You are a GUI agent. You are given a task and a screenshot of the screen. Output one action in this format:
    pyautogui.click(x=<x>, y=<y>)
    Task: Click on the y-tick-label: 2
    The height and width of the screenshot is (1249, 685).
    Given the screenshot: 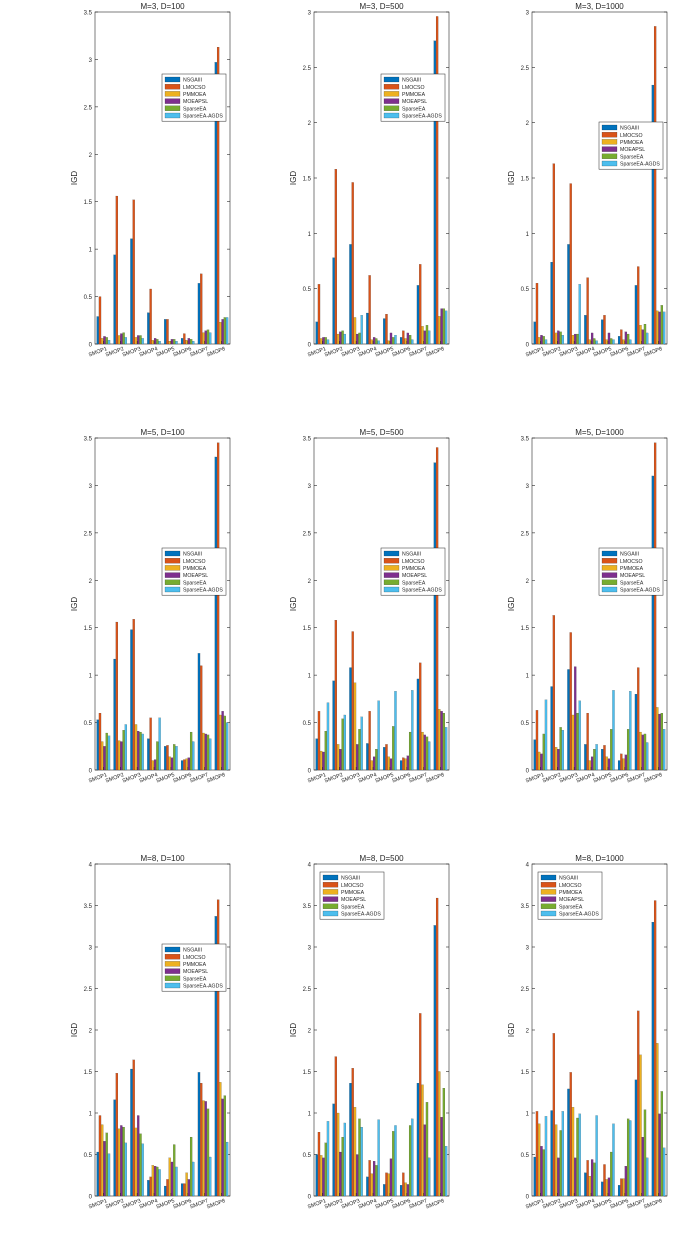 What is the action you would take?
    pyautogui.click(x=310, y=1032)
    